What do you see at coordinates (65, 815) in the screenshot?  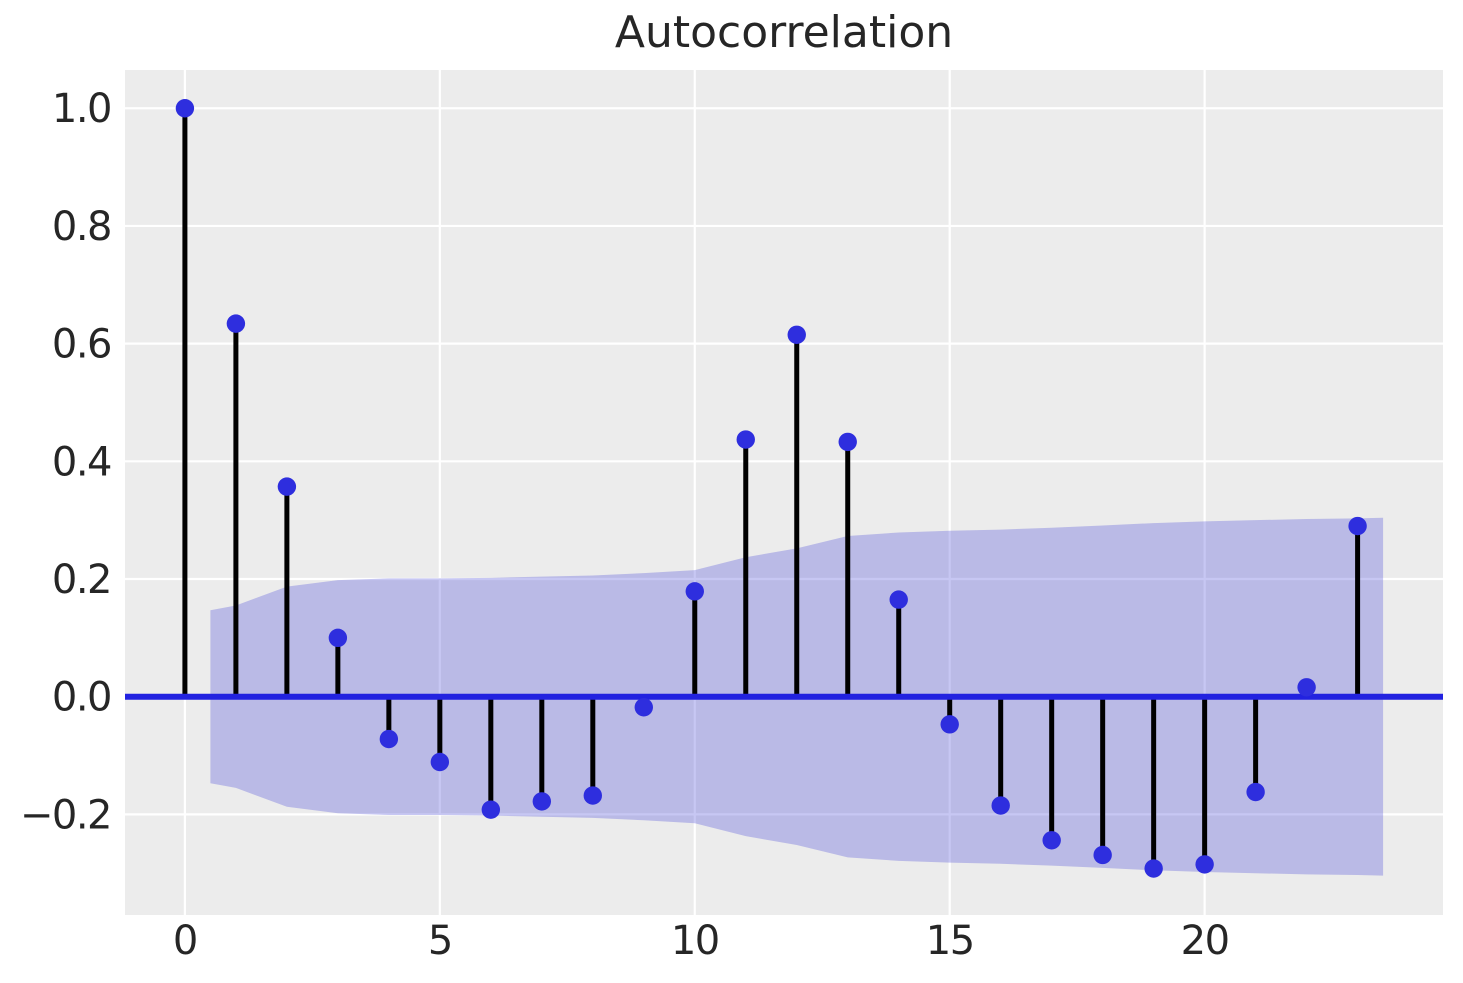 I see `y-tick-label-6: −0.2` at bounding box center [65, 815].